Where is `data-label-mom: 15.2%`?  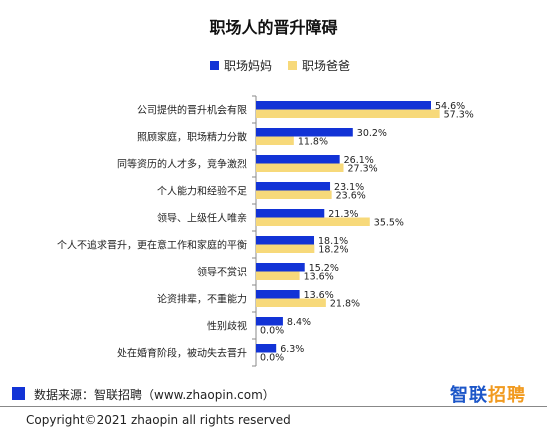
data-label-mom: 15.2% is located at coordinates (324, 268).